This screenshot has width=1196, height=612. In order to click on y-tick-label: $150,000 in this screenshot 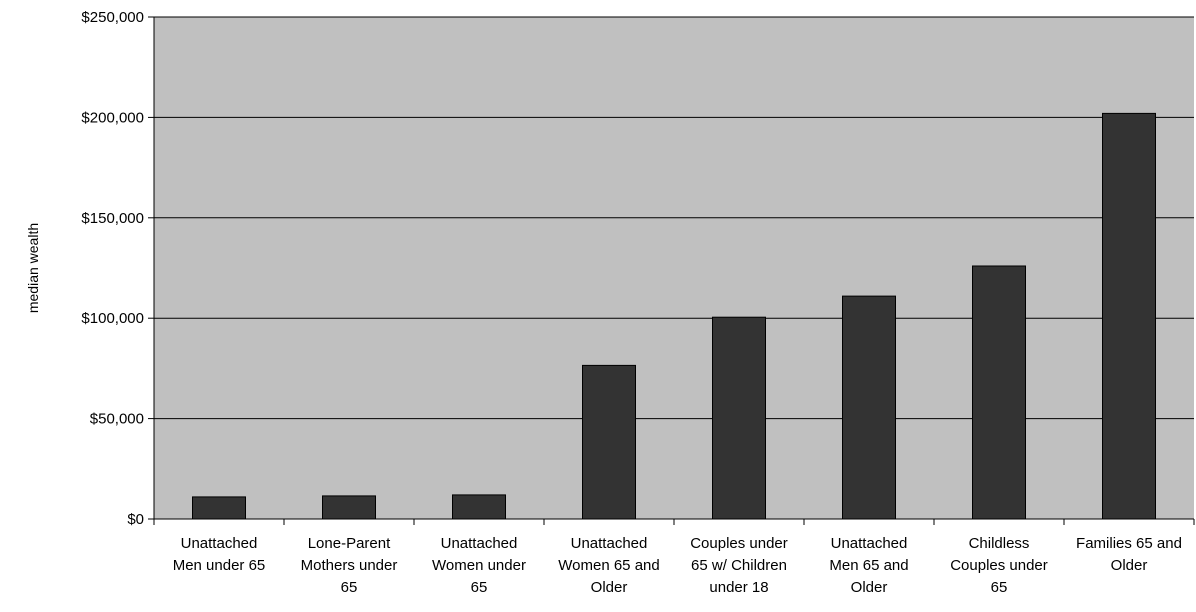, I will do `click(112, 218)`.